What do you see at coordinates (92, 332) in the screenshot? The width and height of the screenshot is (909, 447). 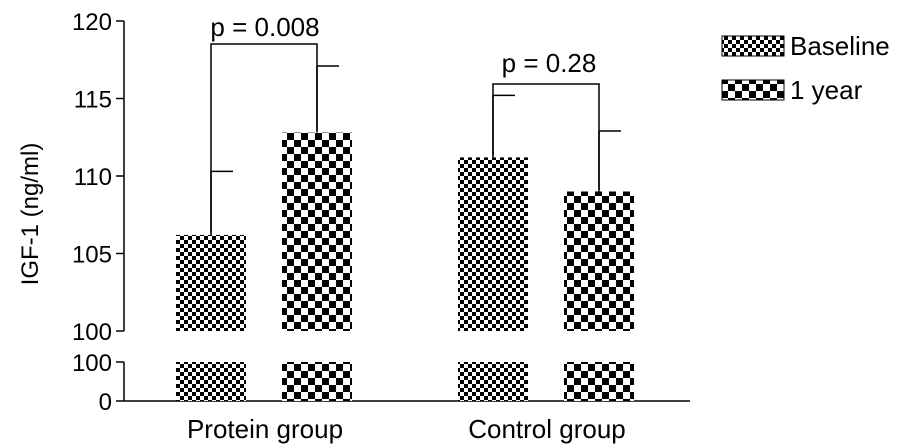 I see `y-tick-label-upper-0: 100` at bounding box center [92, 332].